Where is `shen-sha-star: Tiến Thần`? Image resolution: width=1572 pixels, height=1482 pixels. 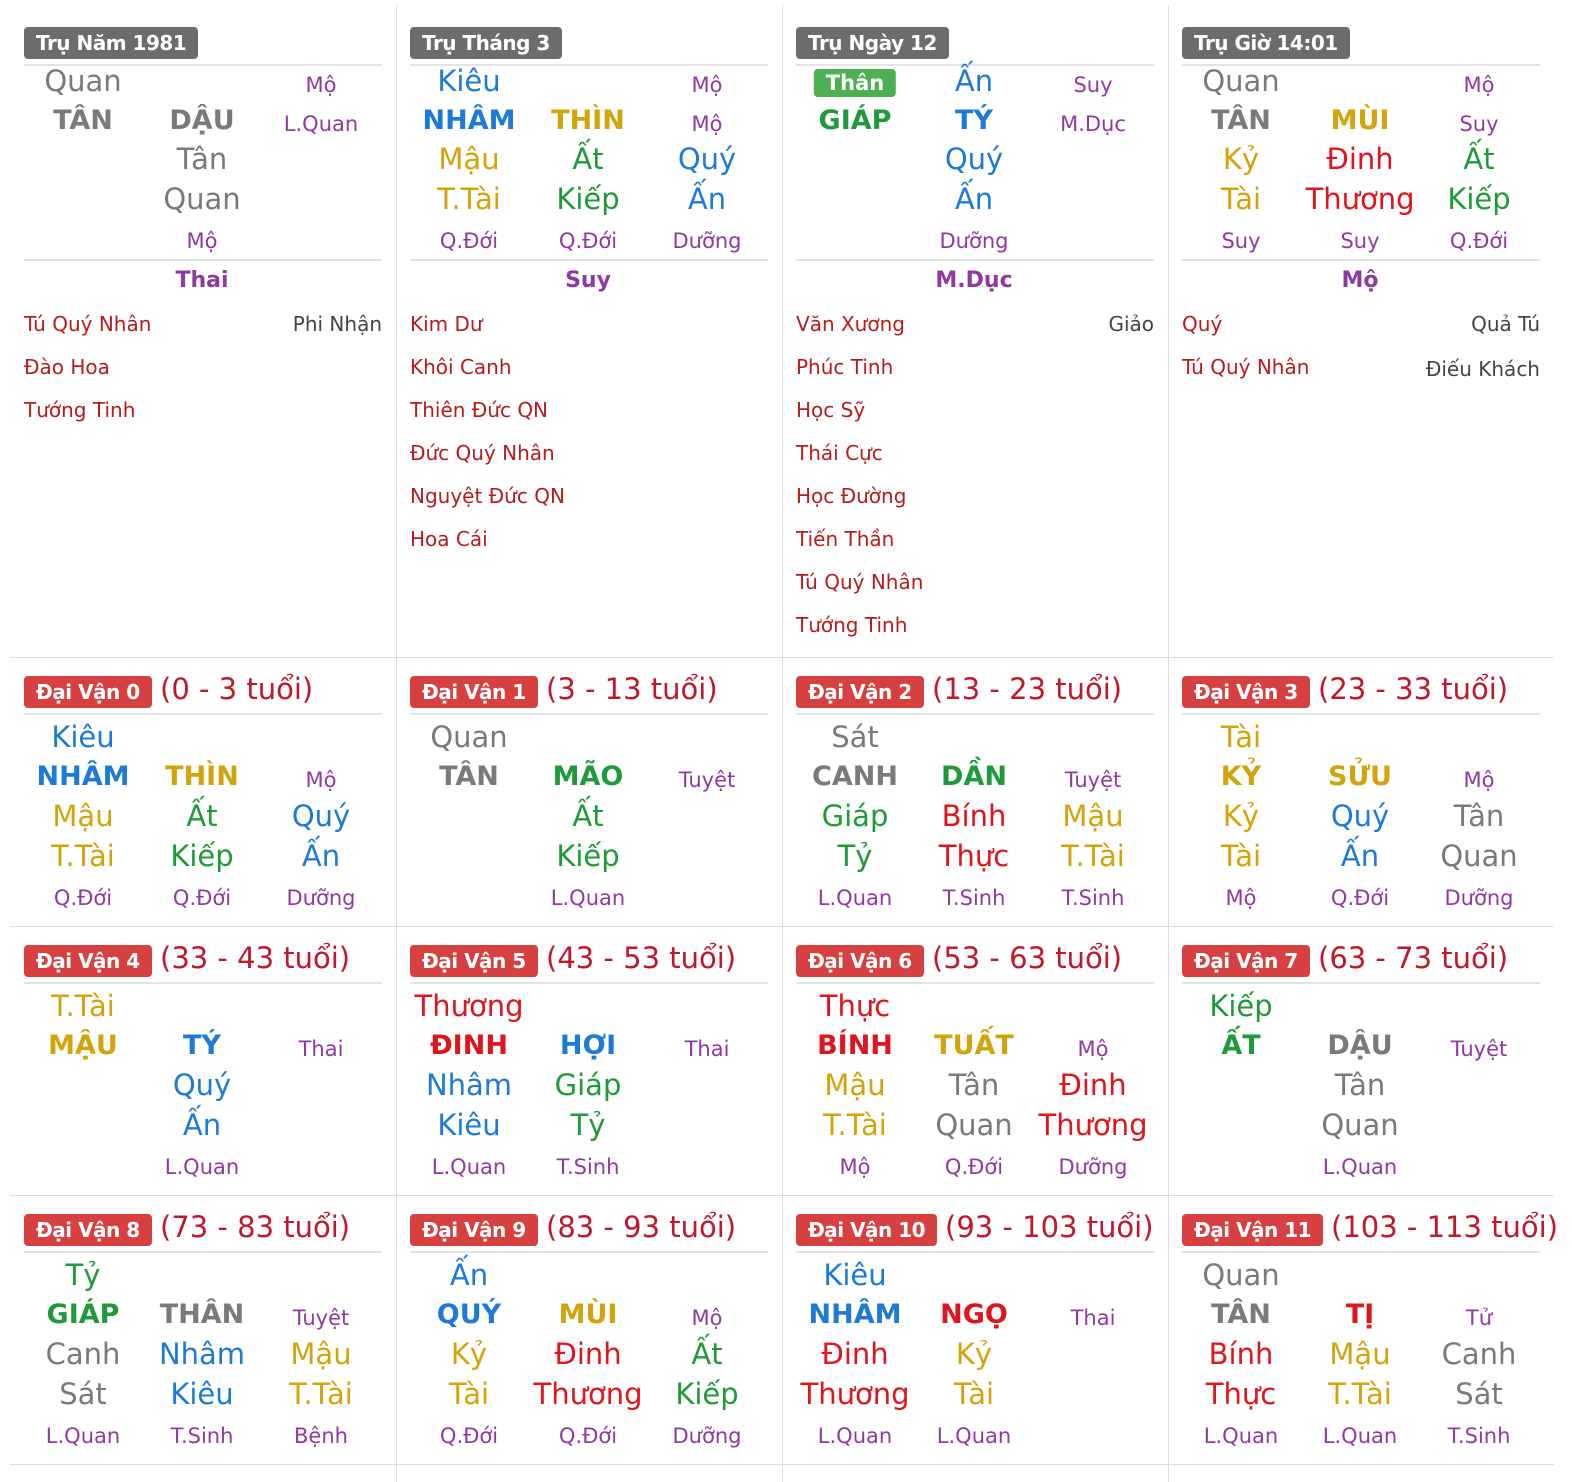 shen-sha-star: Tiến Thần is located at coordinates (845, 539).